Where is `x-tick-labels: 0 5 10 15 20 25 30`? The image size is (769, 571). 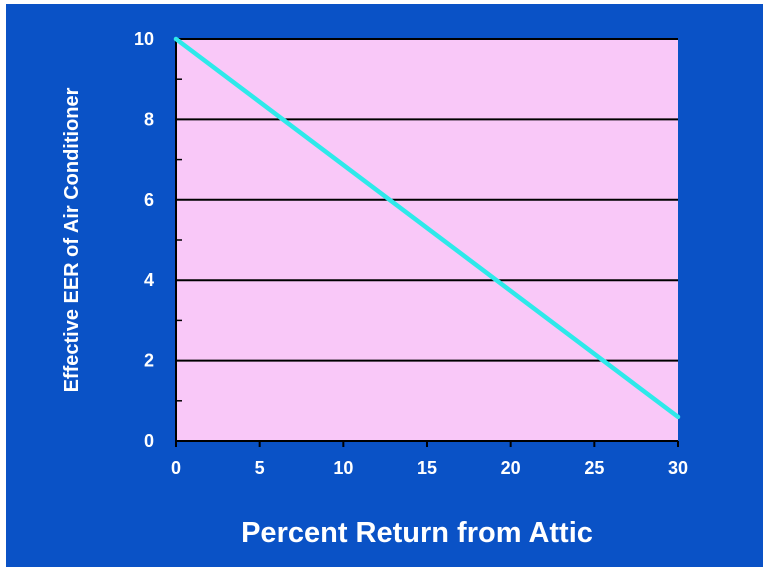 x-tick-labels: 0 5 10 15 20 25 30 is located at coordinates (429, 459).